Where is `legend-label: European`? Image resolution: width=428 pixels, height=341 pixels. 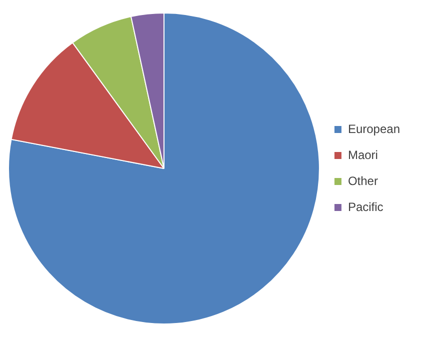 legend-label: European is located at coordinates (374, 129).